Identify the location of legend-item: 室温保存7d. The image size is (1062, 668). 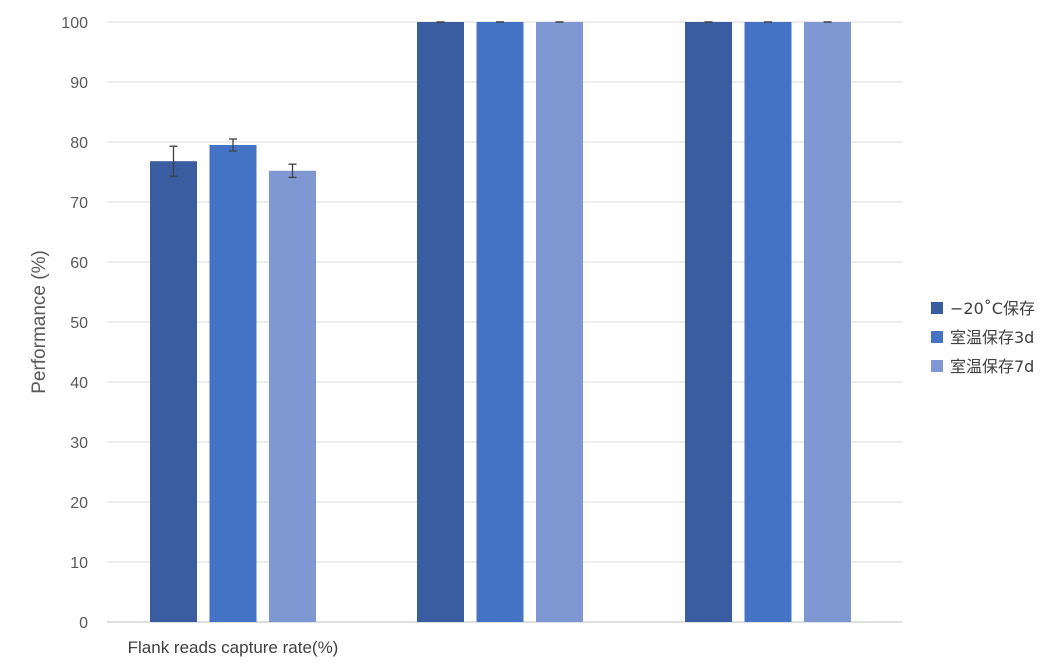
(982, 366).